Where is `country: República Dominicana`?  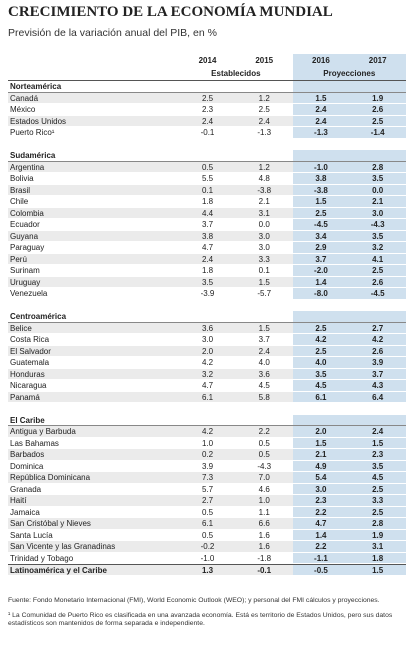 country: República Dominicana is located at coordinates (50, 477).